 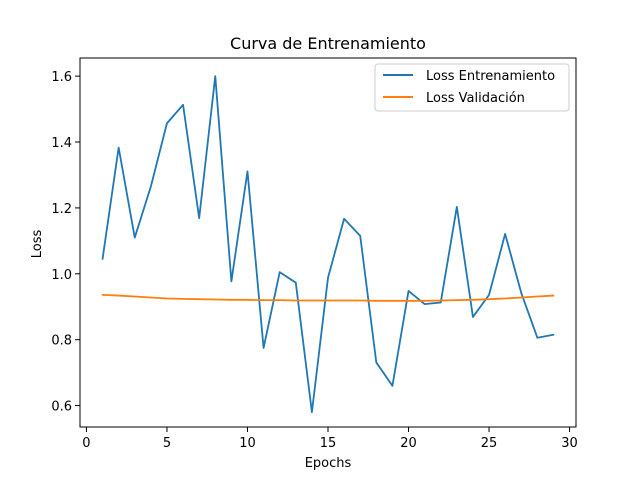 I want to click on x-tick-label: 0, so click(x=86, y=443).